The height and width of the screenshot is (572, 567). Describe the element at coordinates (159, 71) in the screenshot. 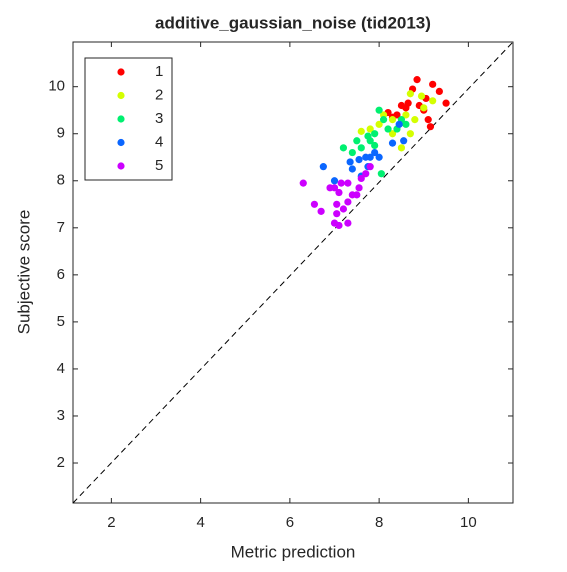

I see `legend-label: 1` at that location.